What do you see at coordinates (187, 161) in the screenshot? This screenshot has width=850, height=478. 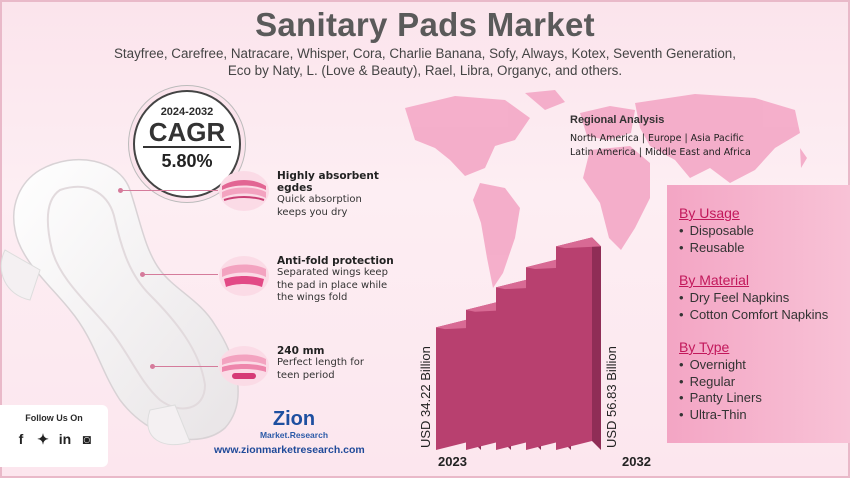 I see `cagr-value: 5.80%` at bounding box center [187, 161].